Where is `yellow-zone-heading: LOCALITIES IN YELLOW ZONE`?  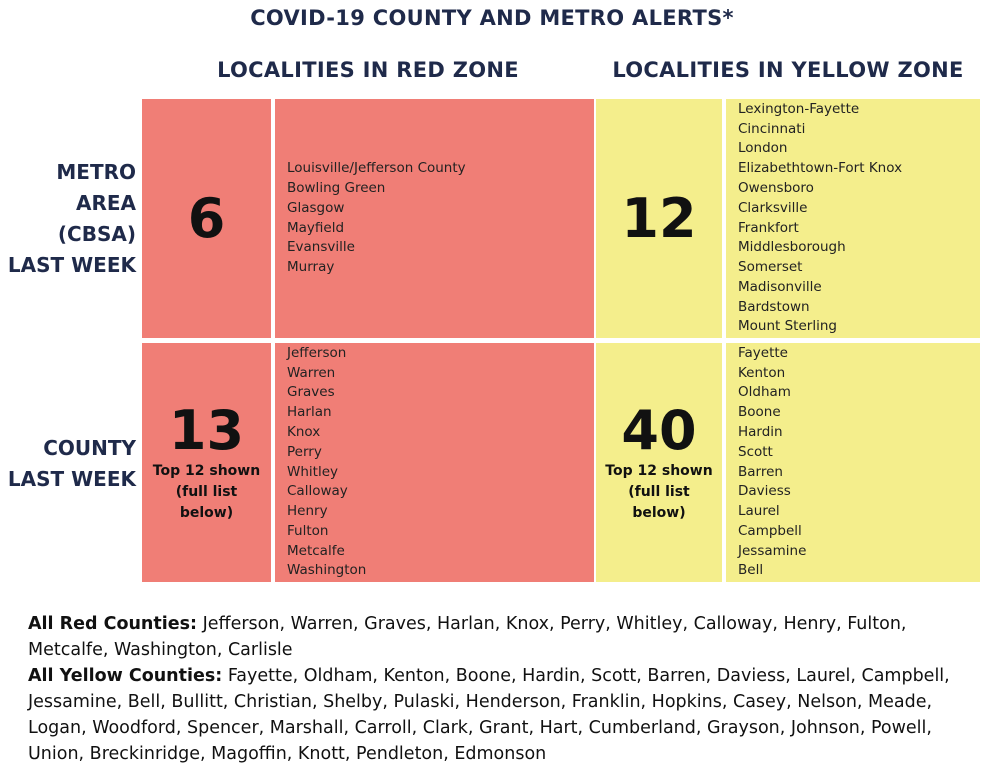 yellow-zone-heading: LOCALITIES IN YELLOW ZONE is located at coordinates (788, 70).